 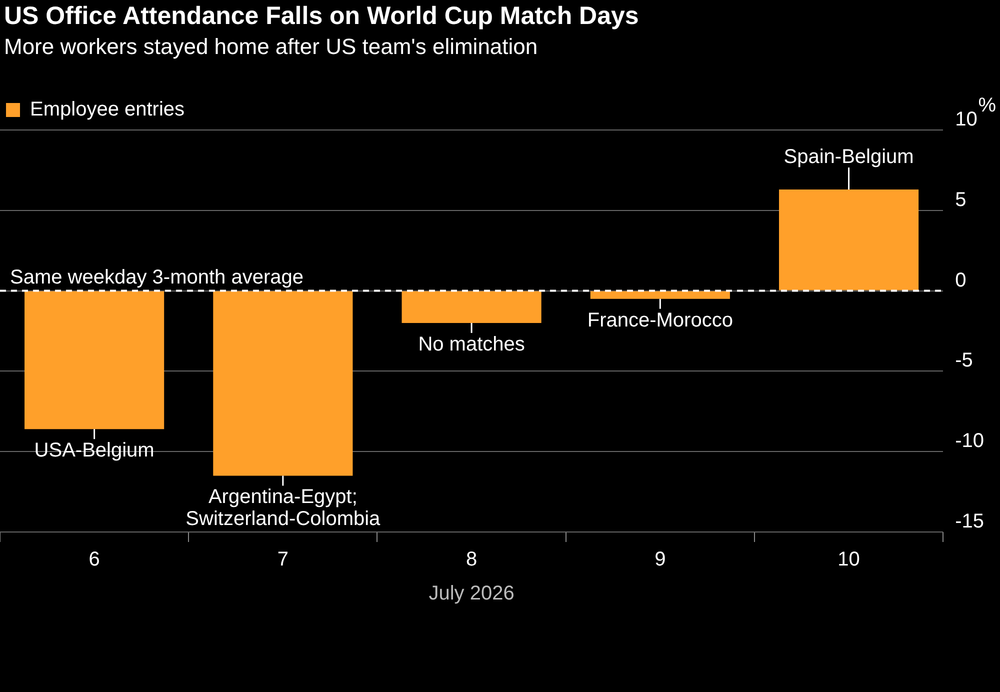 I want to click on x-tick-label: 10, so click(x=849, y=559).